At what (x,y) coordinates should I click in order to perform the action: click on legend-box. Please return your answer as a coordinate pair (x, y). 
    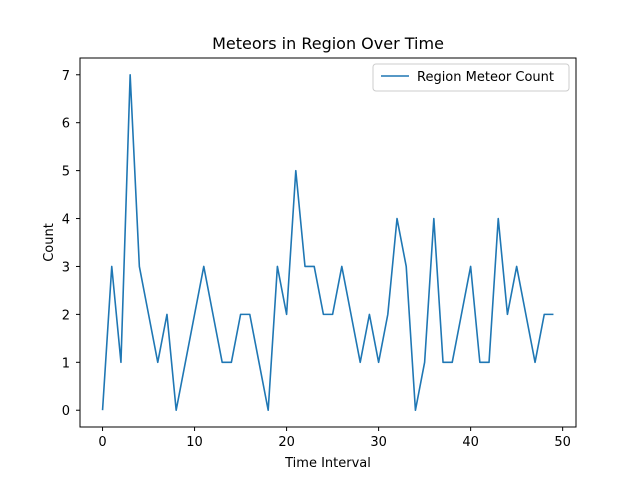
    Looking at the image, I should click on (471, 77).